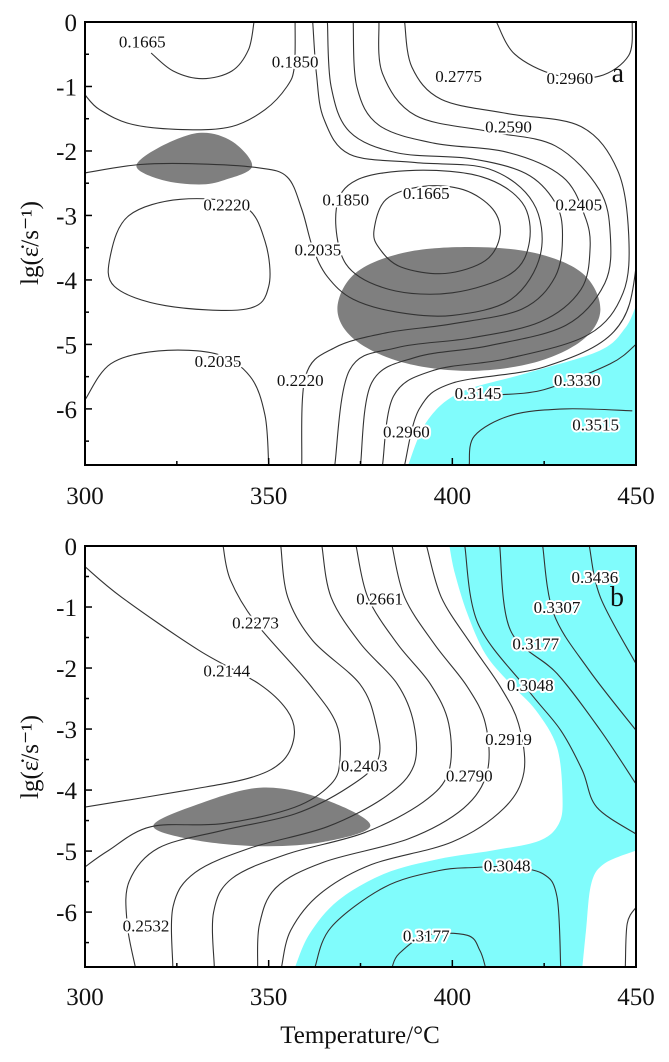  What do you see at coordinates (557, 607) in the screenshot?
I see `contour-label: 0.3307` at bounding box center [557, 607].